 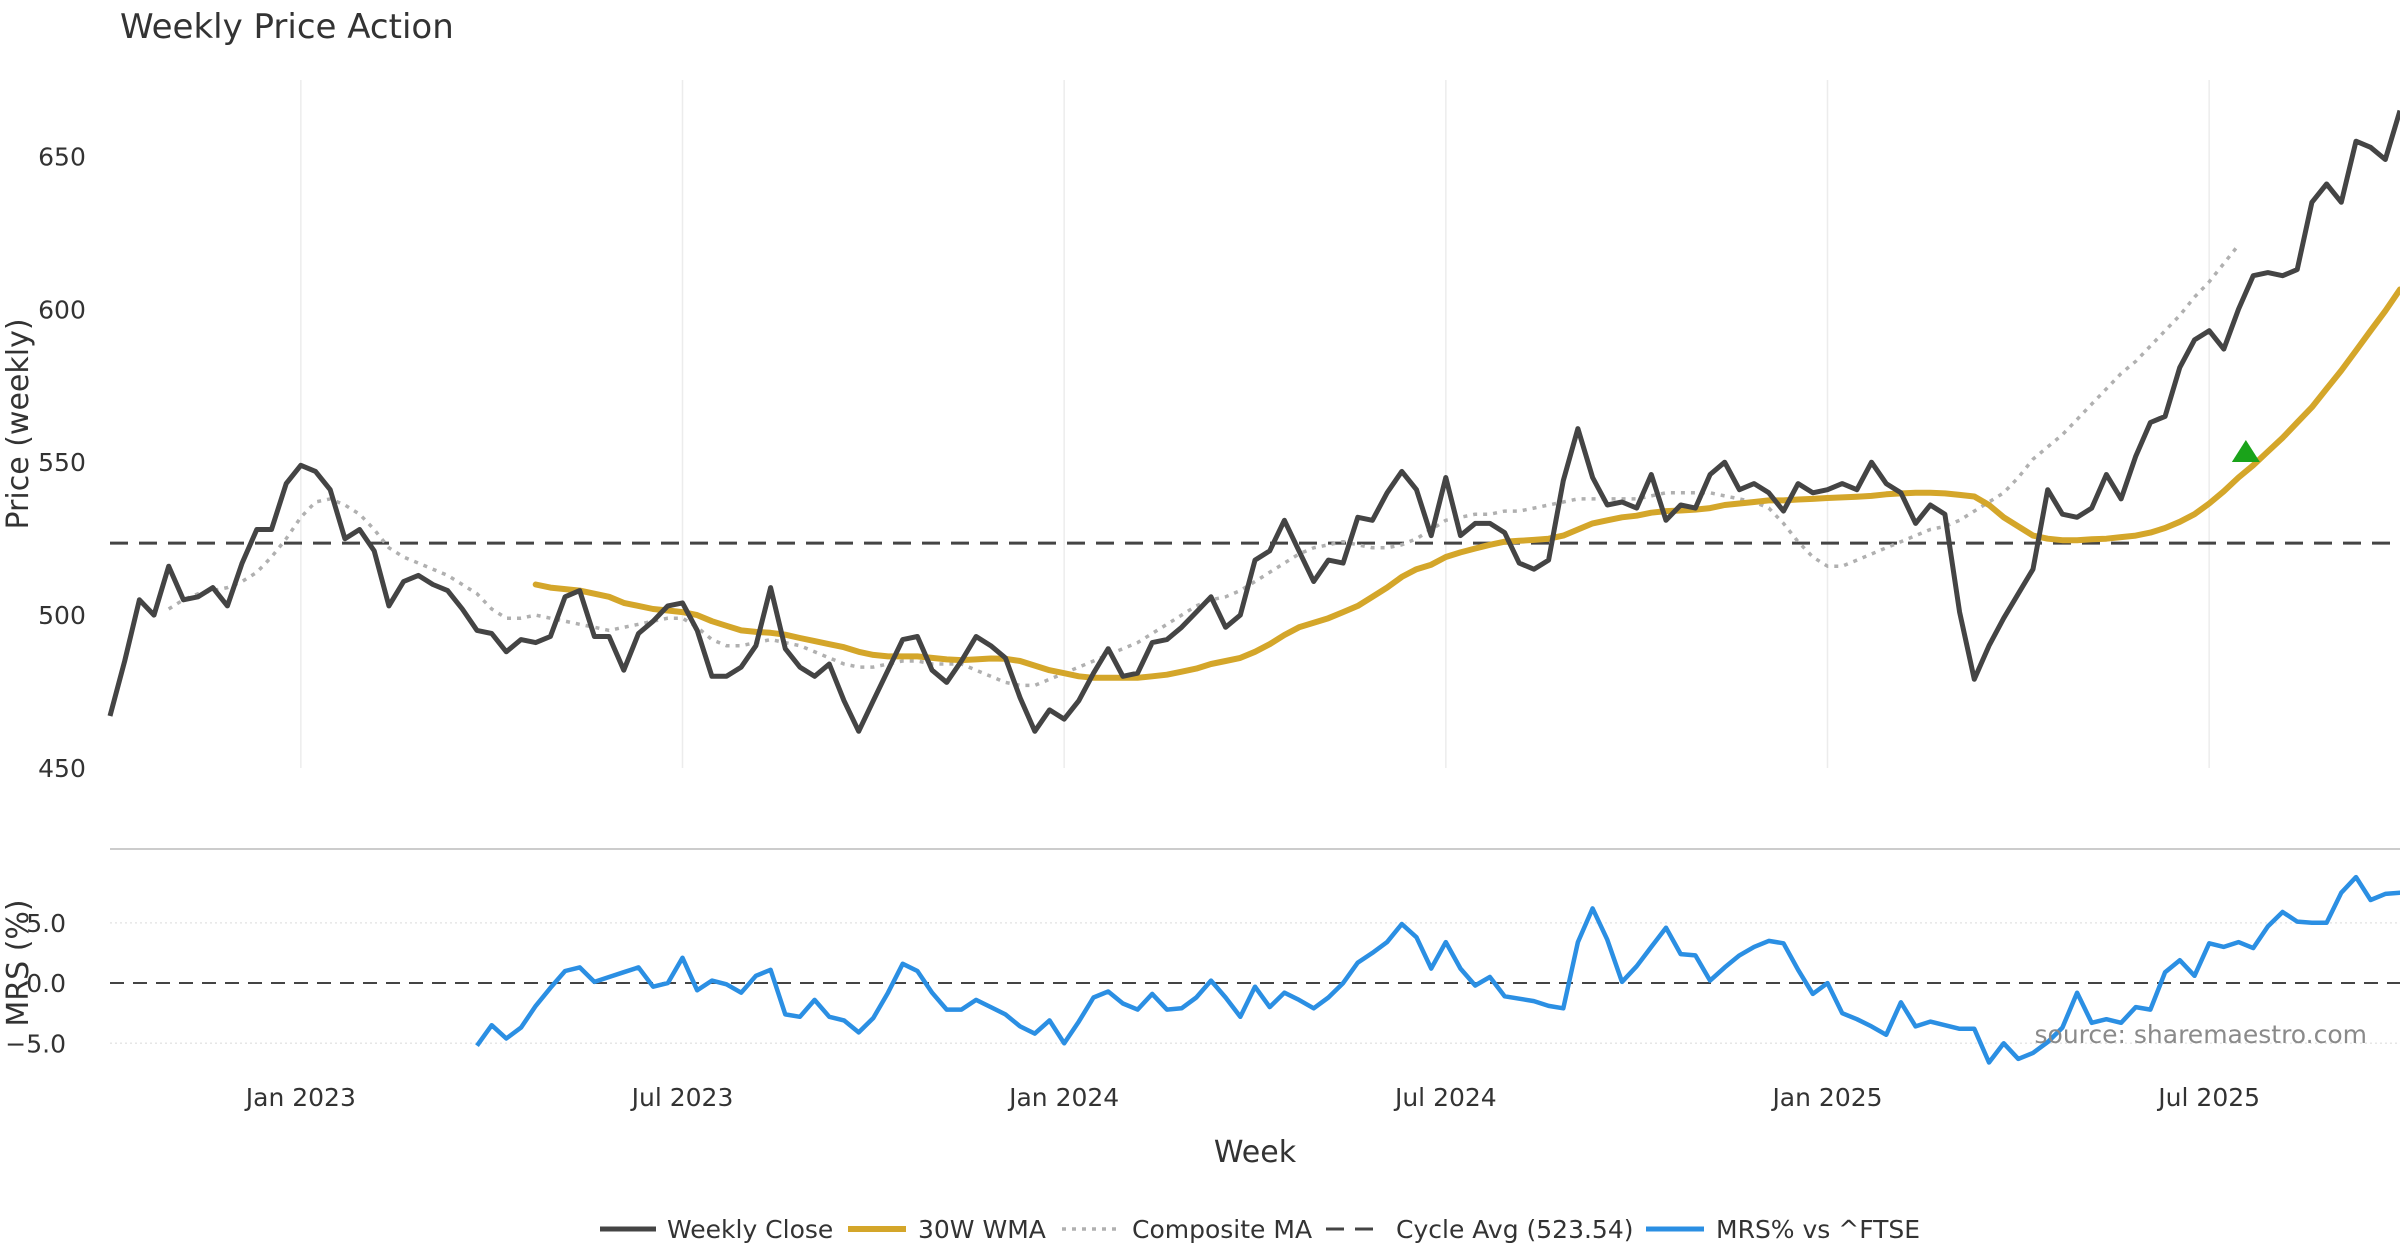 I want to click on mrs-y-tick-0: −5.0, so click(x=35, y=1043).